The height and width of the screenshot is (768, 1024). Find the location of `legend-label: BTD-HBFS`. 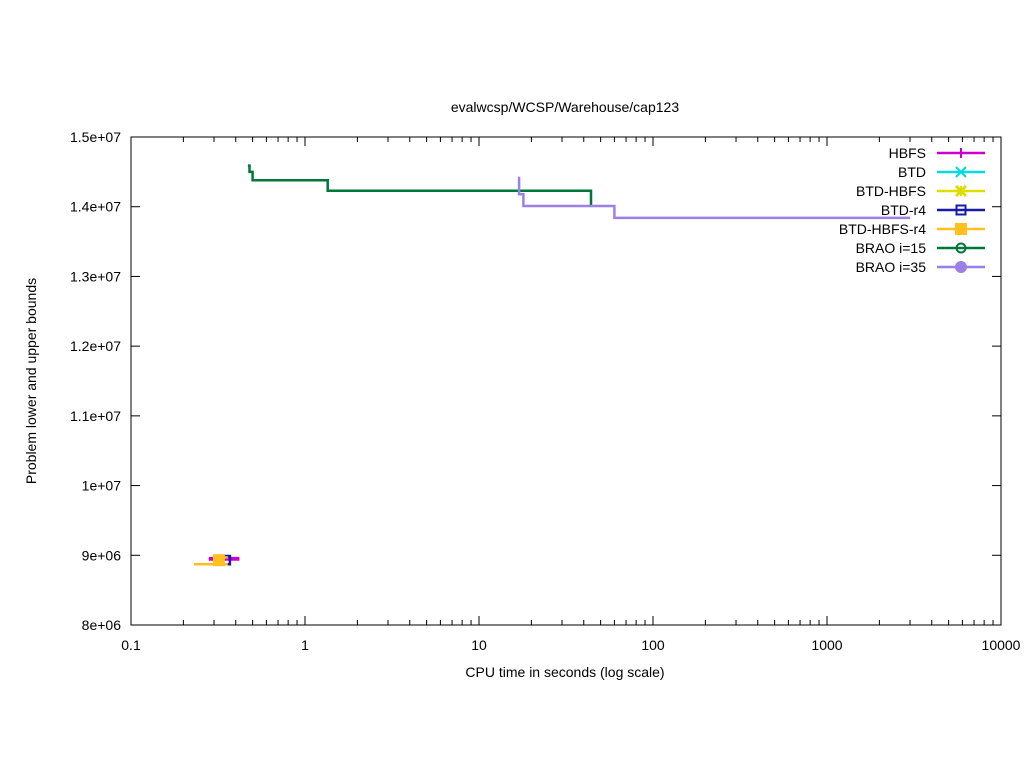

legend-label: BTD-HBFS is located at coordinates (891, 191).